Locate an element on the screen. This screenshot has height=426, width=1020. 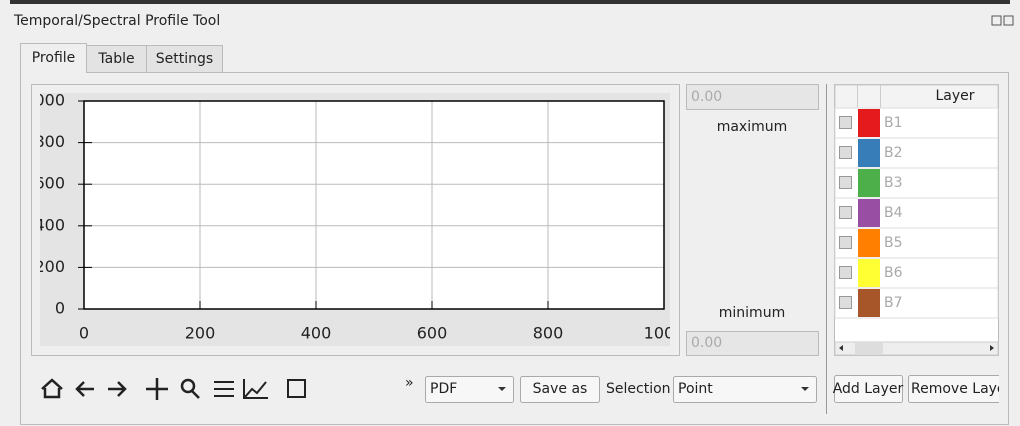
remove-layer-label: Remove Layer is located at coordinates (961, 389).